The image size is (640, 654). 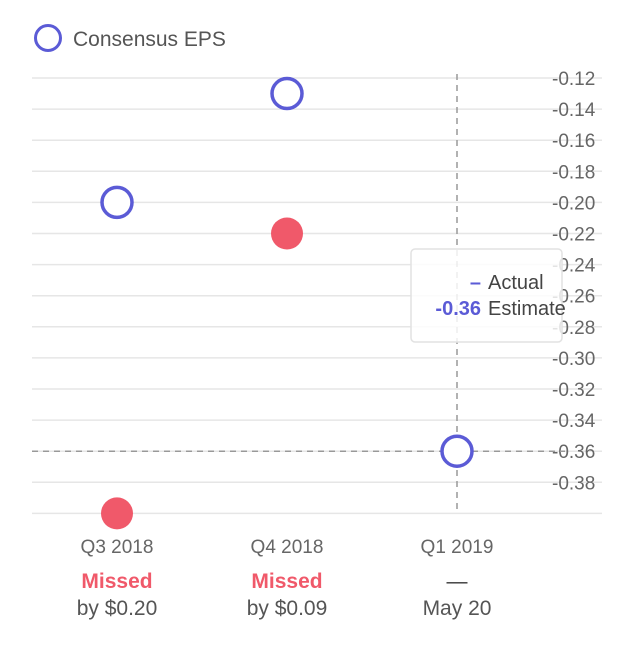 What do you see at coordinates (573, 203) in the screenshot?
I see `y-tick-label: -0.20` at bounding box center [573, 203].